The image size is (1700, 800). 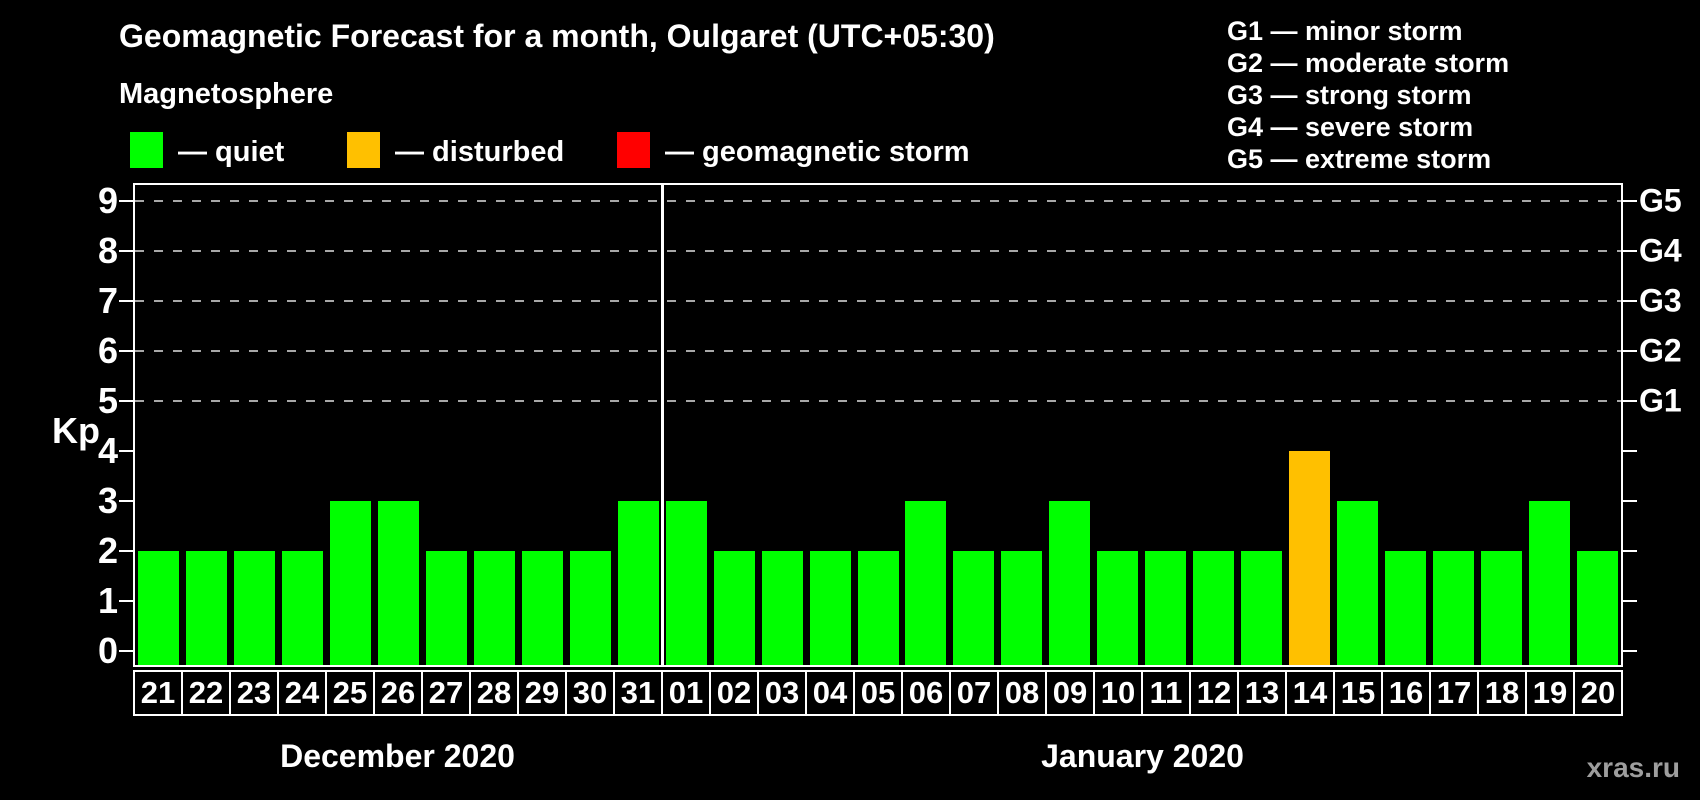 I want to click on date-cell: 27, so click(x=446, y=693).